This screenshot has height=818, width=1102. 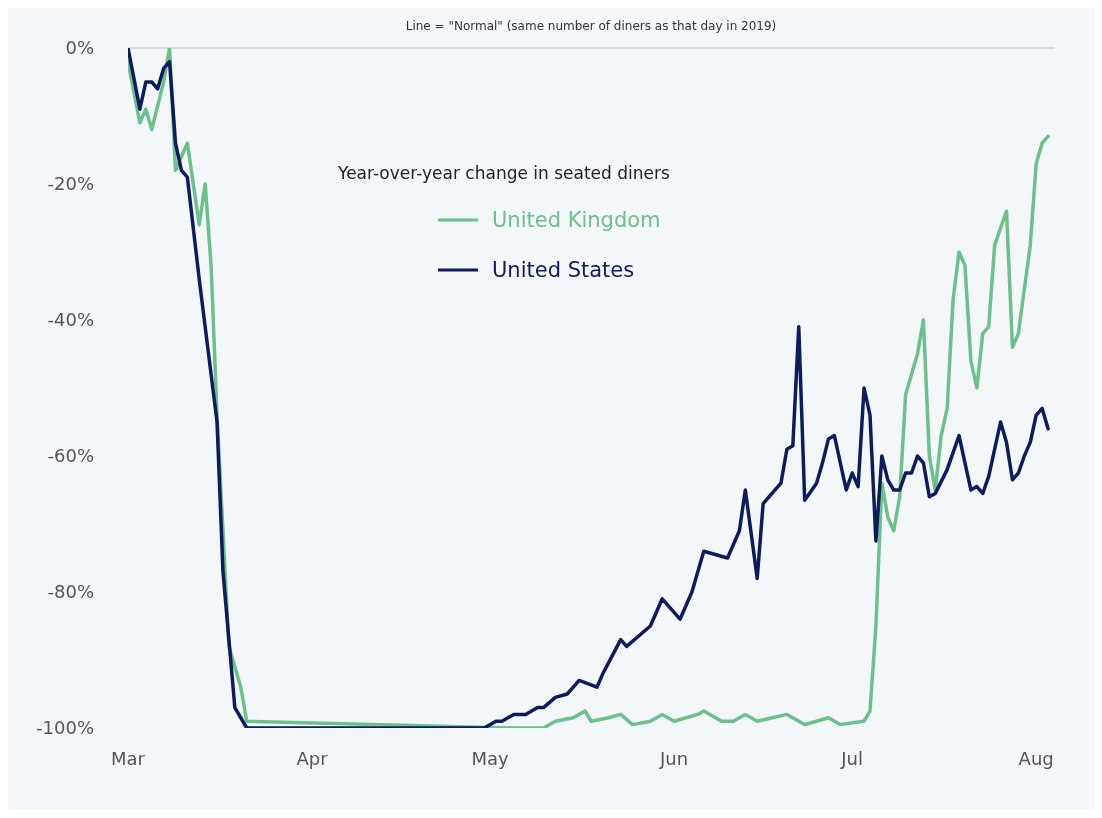 What do you see at coordinates (674, 758) in the screenshot?
I see `x-tick-label: Jun` at bounding box center [674, 758].